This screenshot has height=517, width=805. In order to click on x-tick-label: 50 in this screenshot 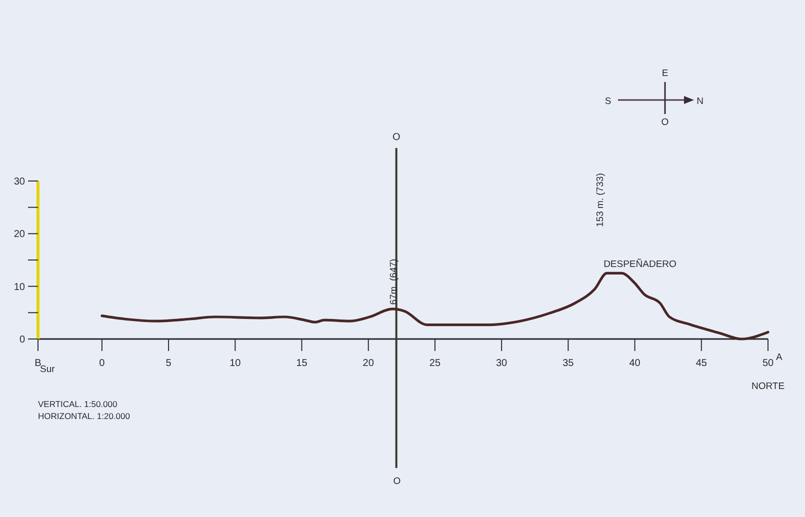, I will do `click(768, 363)`.